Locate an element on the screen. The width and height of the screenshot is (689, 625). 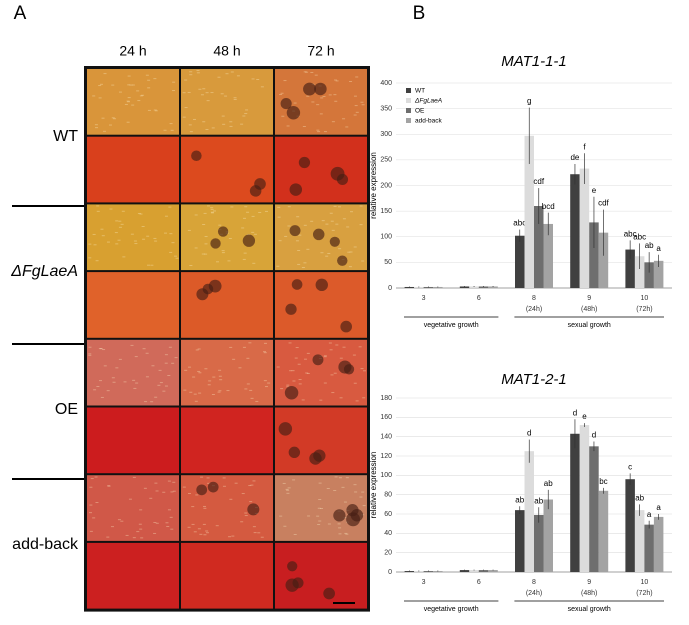
y-axis-label: relative expression is located at coordinates (373, 185).